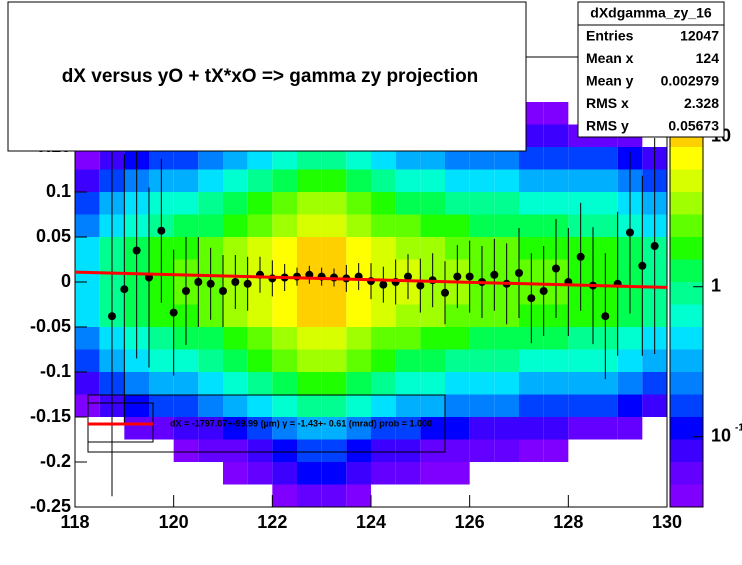  Describe the element at coordinates (610, 36) in the screenshot. I see `stats-label: Entries` at that location.